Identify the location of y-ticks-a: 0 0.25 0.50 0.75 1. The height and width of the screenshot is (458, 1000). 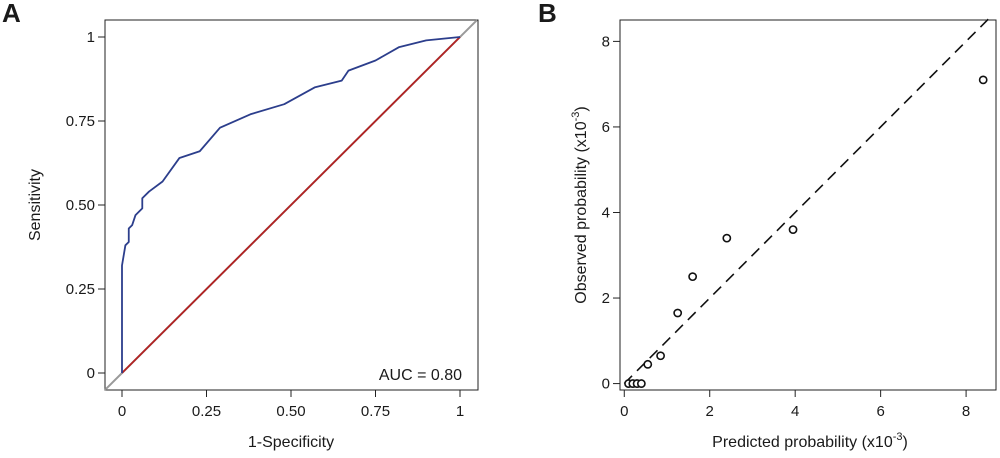
(85, 205).